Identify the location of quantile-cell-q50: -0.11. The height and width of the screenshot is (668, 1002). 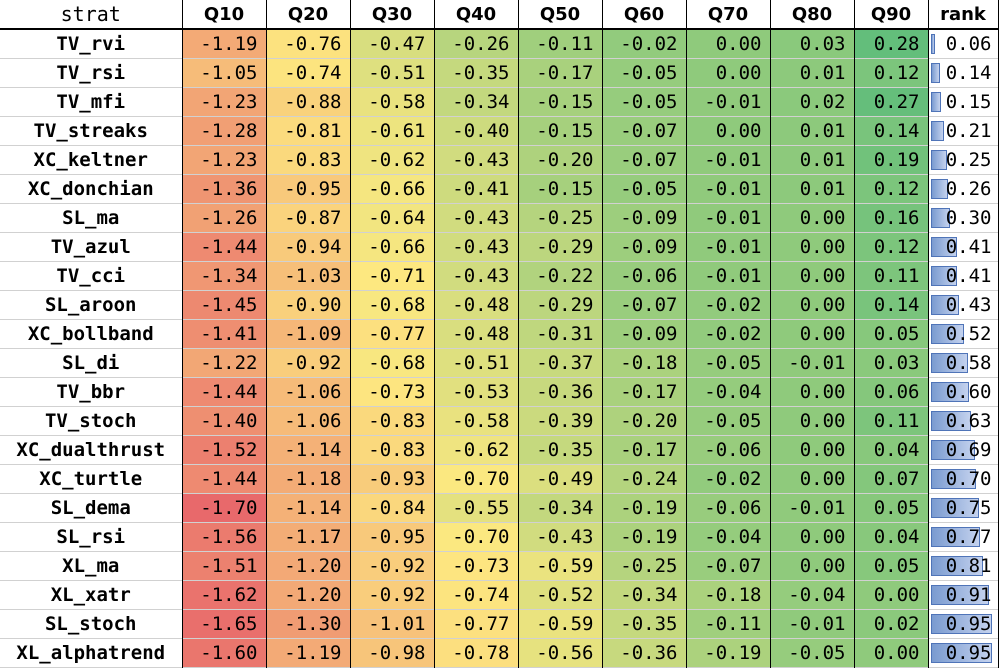
(560, 44).